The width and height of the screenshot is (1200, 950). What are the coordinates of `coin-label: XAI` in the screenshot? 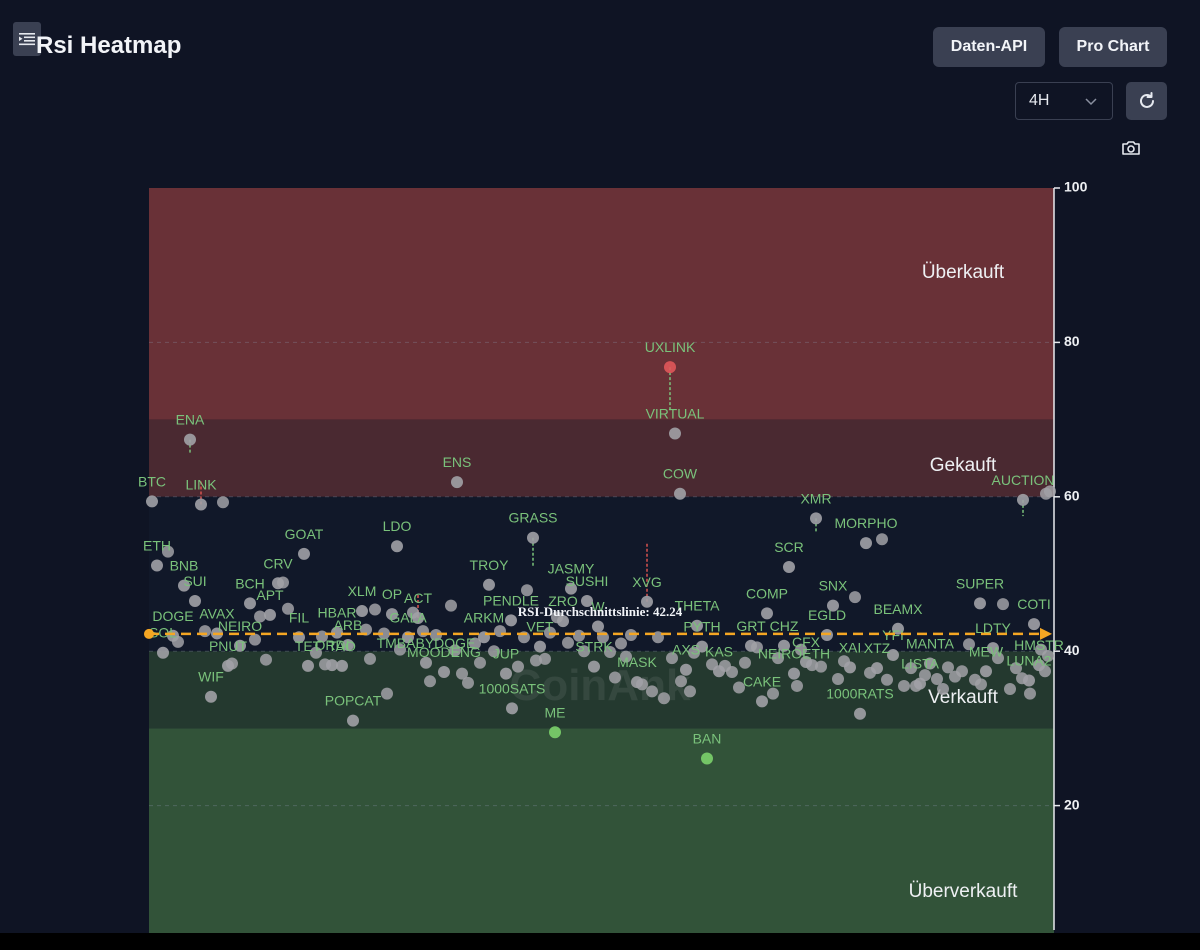 It's located at (850, 647).